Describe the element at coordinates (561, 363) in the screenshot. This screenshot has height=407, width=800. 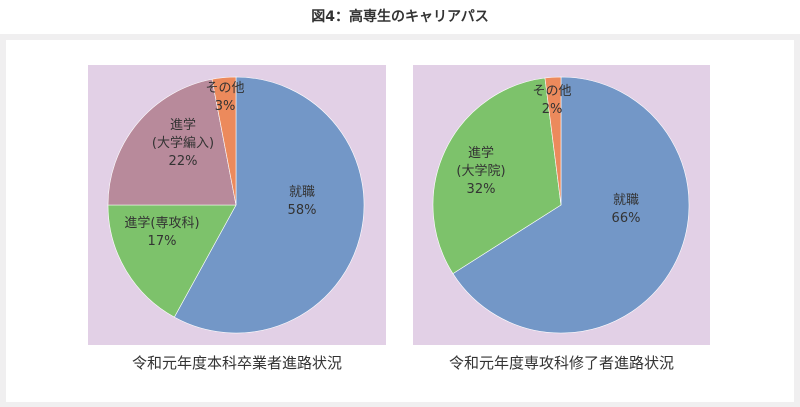
I see `chart-caption-advanced-course: 令和元年度専攻科修了者進路状況` at that location.